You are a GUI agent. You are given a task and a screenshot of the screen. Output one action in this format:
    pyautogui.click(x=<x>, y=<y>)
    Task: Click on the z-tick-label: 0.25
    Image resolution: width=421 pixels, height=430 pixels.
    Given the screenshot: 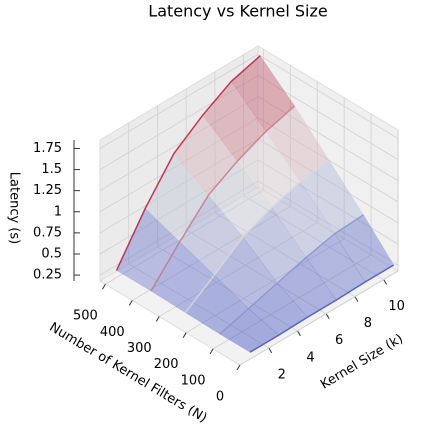 What is the action you would take?
    pyautogui.click(x=47, y=275)
    